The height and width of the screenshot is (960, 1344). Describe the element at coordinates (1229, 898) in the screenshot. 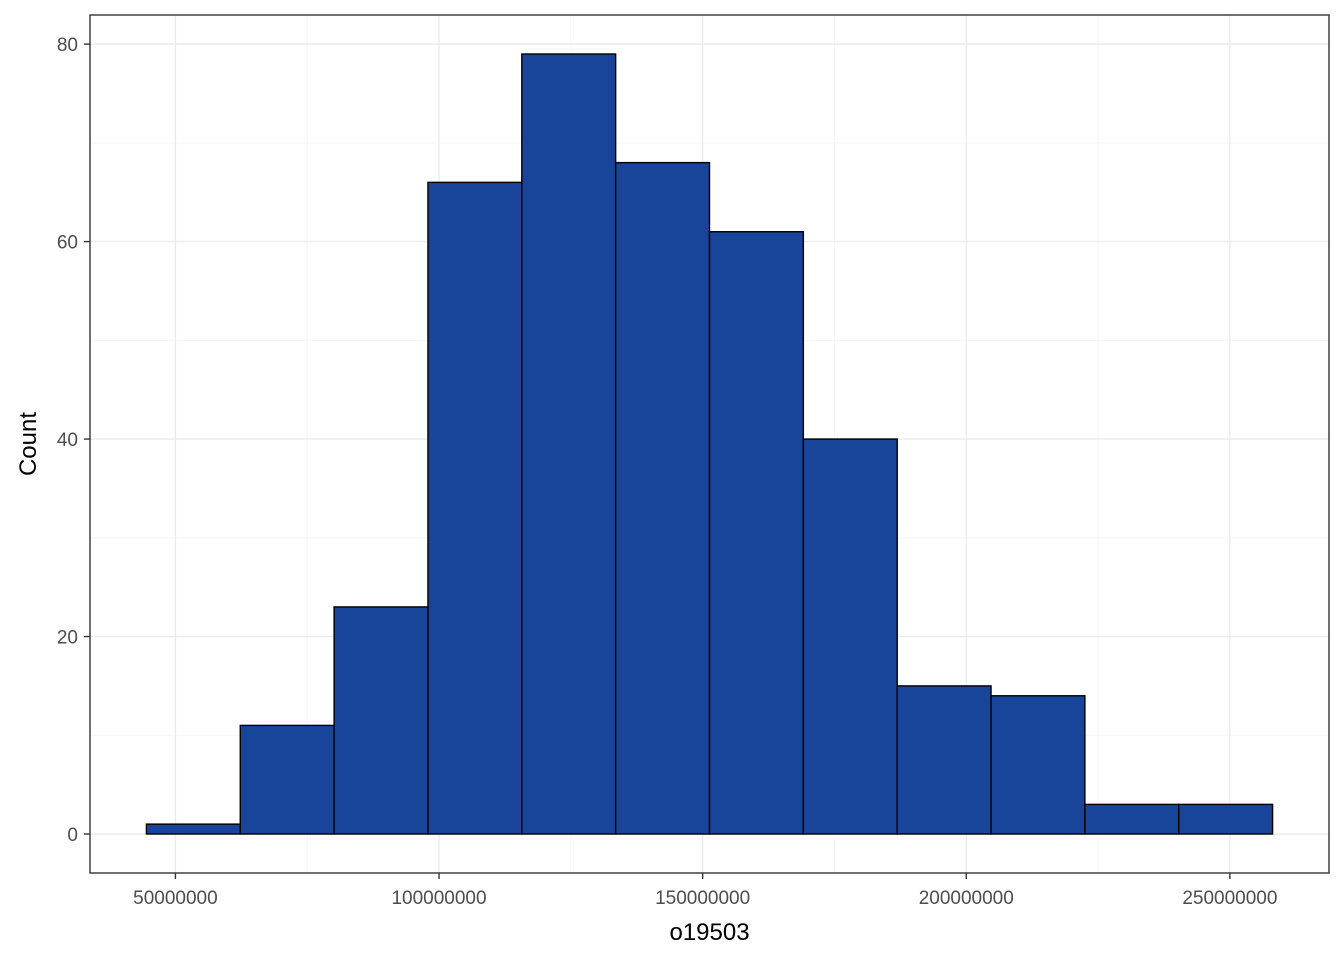

I see `x-tick-label: 250000000` at that location.